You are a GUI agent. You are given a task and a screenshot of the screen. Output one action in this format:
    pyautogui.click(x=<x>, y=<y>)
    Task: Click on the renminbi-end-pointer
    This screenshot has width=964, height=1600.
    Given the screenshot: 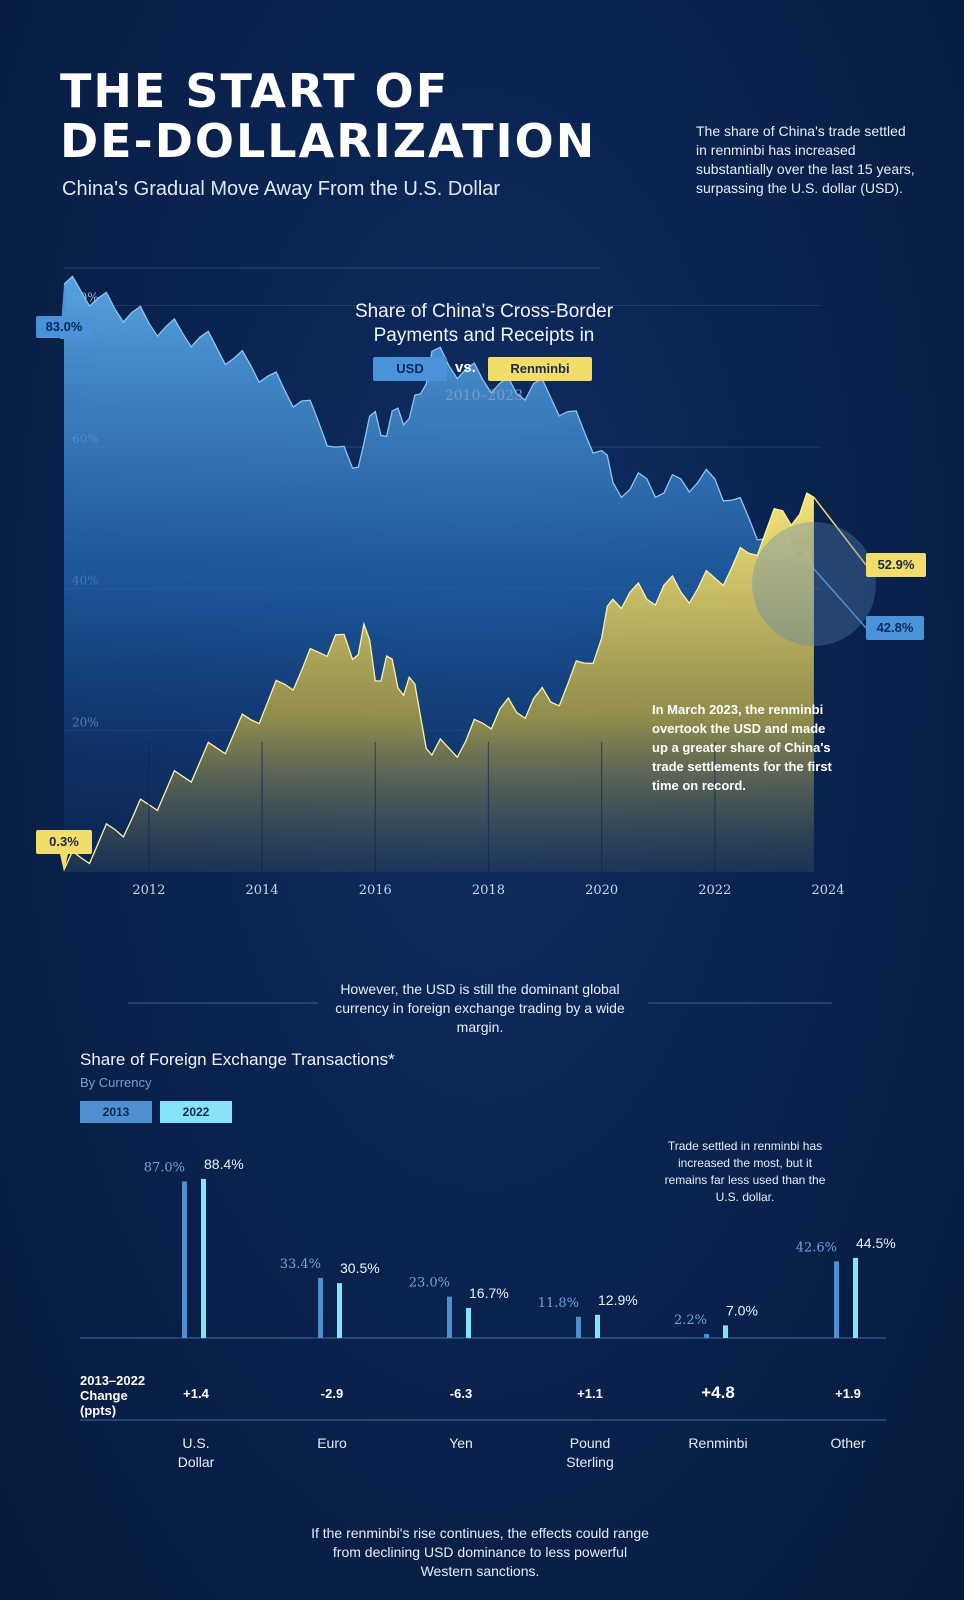 What is the action you would take?
    pyautogui.click(x=840, y=531)
    